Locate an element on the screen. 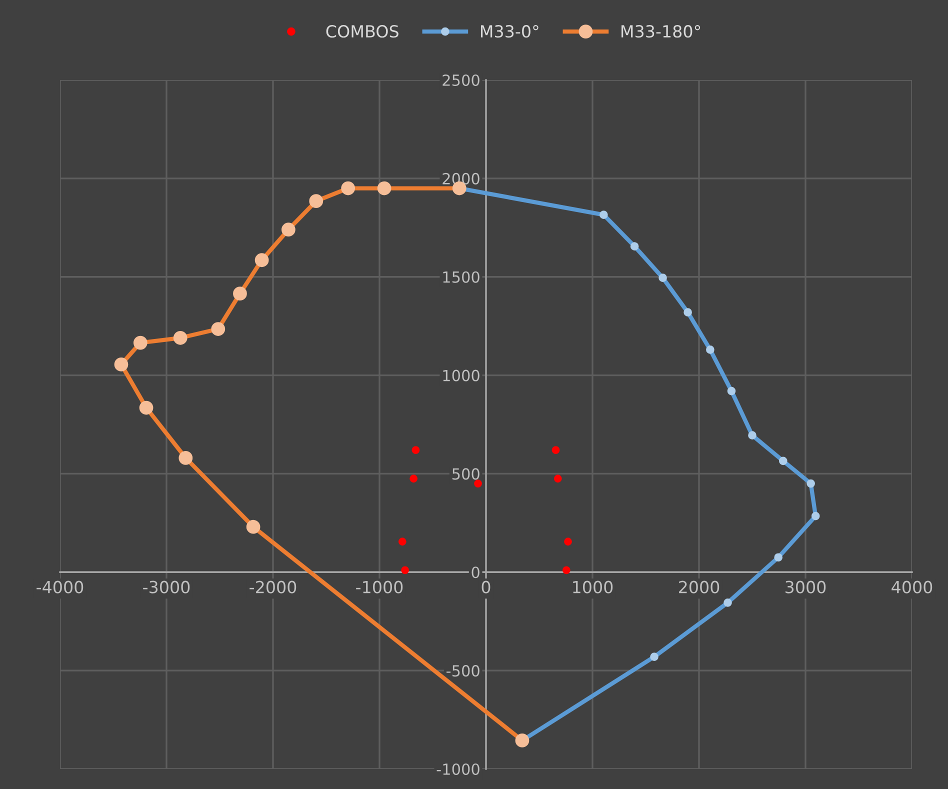  x-tick-label: 2000 is located at coordinates (699, 587).